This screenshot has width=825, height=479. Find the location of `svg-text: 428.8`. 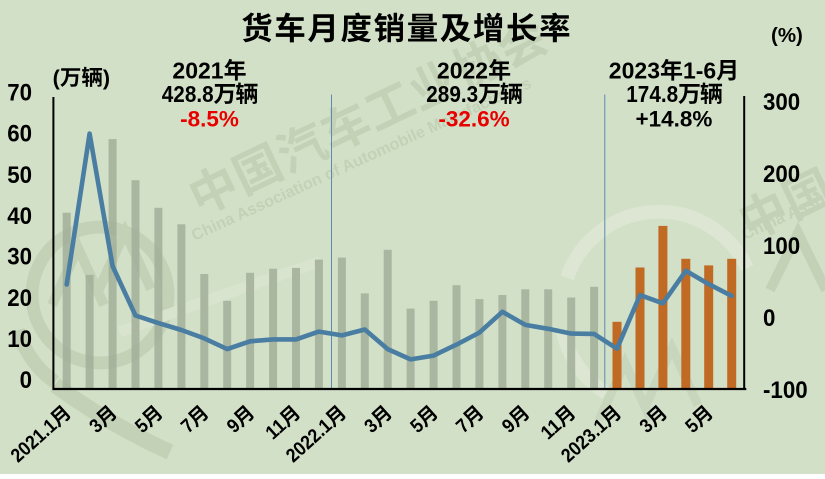

svg-text: 428.8 is located at coordinates (188, 94).